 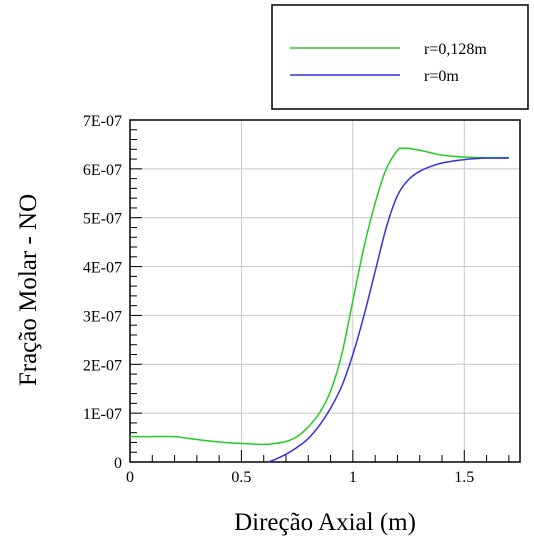 What do you see at coordinates (102, 316) in the screenshot?
I see `y-tick-label: 3E-07` at bounding box center [102, 316].